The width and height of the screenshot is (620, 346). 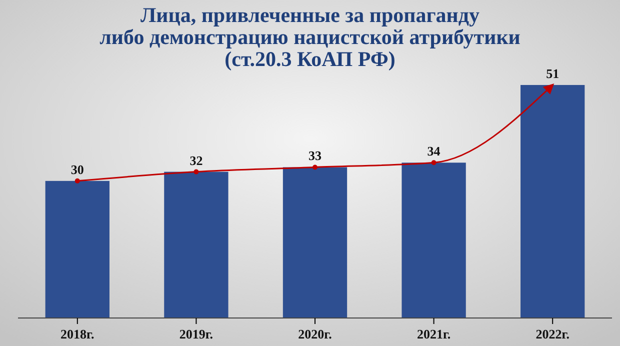 What do you see at coordinates (77, 169) in the screenshot?
I see `data-label: 30` at bounding box center [77, 169].